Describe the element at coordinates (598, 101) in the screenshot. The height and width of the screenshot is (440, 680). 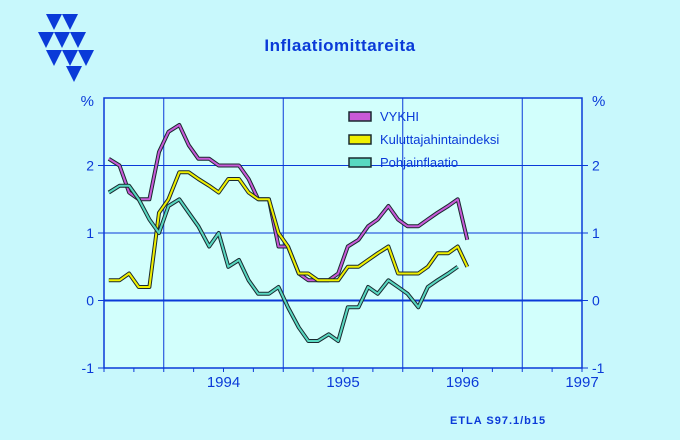
I see `y-axis-label-right: %` at that location.